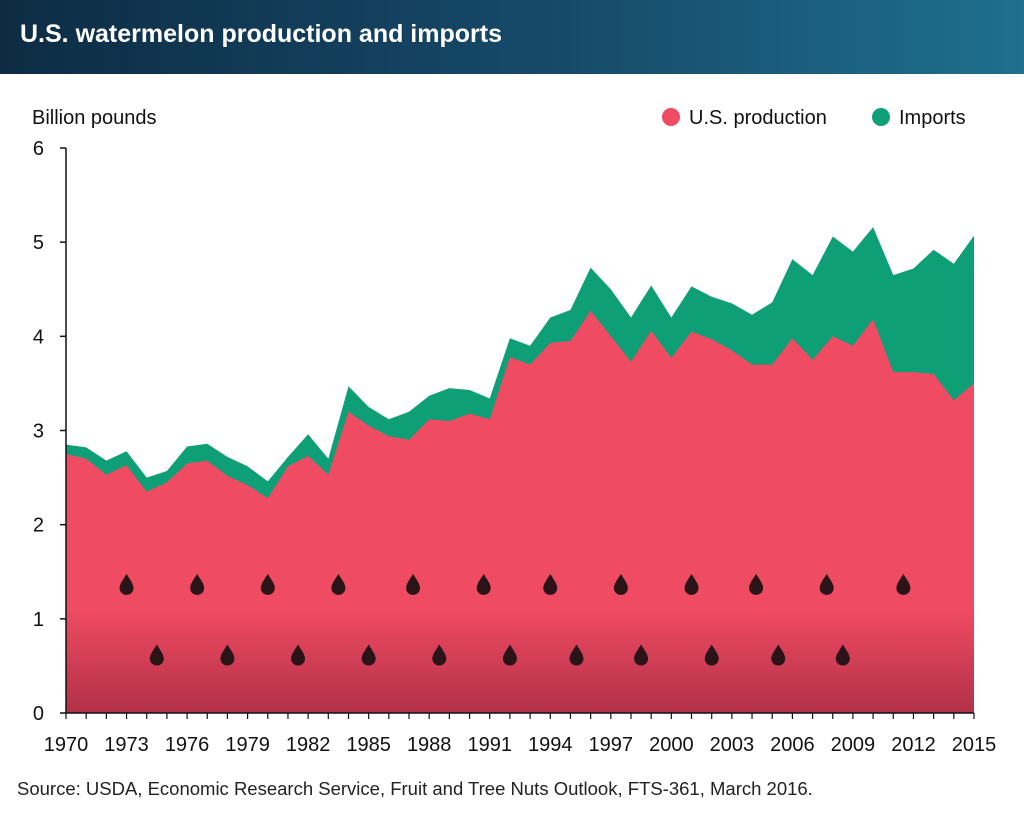 This screenshot has height=819, width=1024. What do you see at coordinates (187, 745) in the screenshot?
I see `x-tick-label: 1976` at bounding box center [187, 745].